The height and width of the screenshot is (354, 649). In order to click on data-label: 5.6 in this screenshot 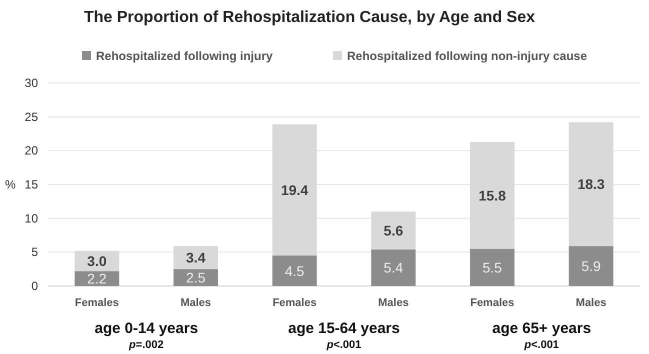, I will do `click(394, 230)`.